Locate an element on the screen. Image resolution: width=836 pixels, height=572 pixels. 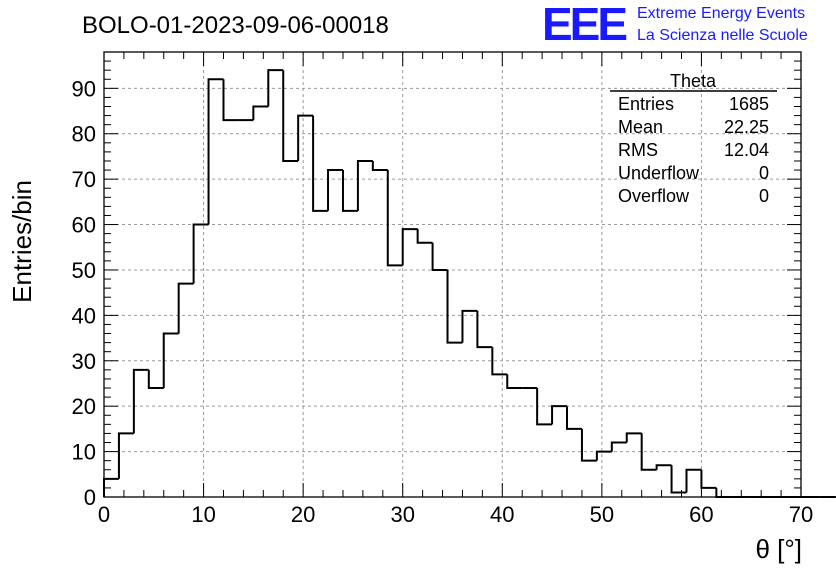
eee-logo-mark: EEE is located at coordinates (584, 25).